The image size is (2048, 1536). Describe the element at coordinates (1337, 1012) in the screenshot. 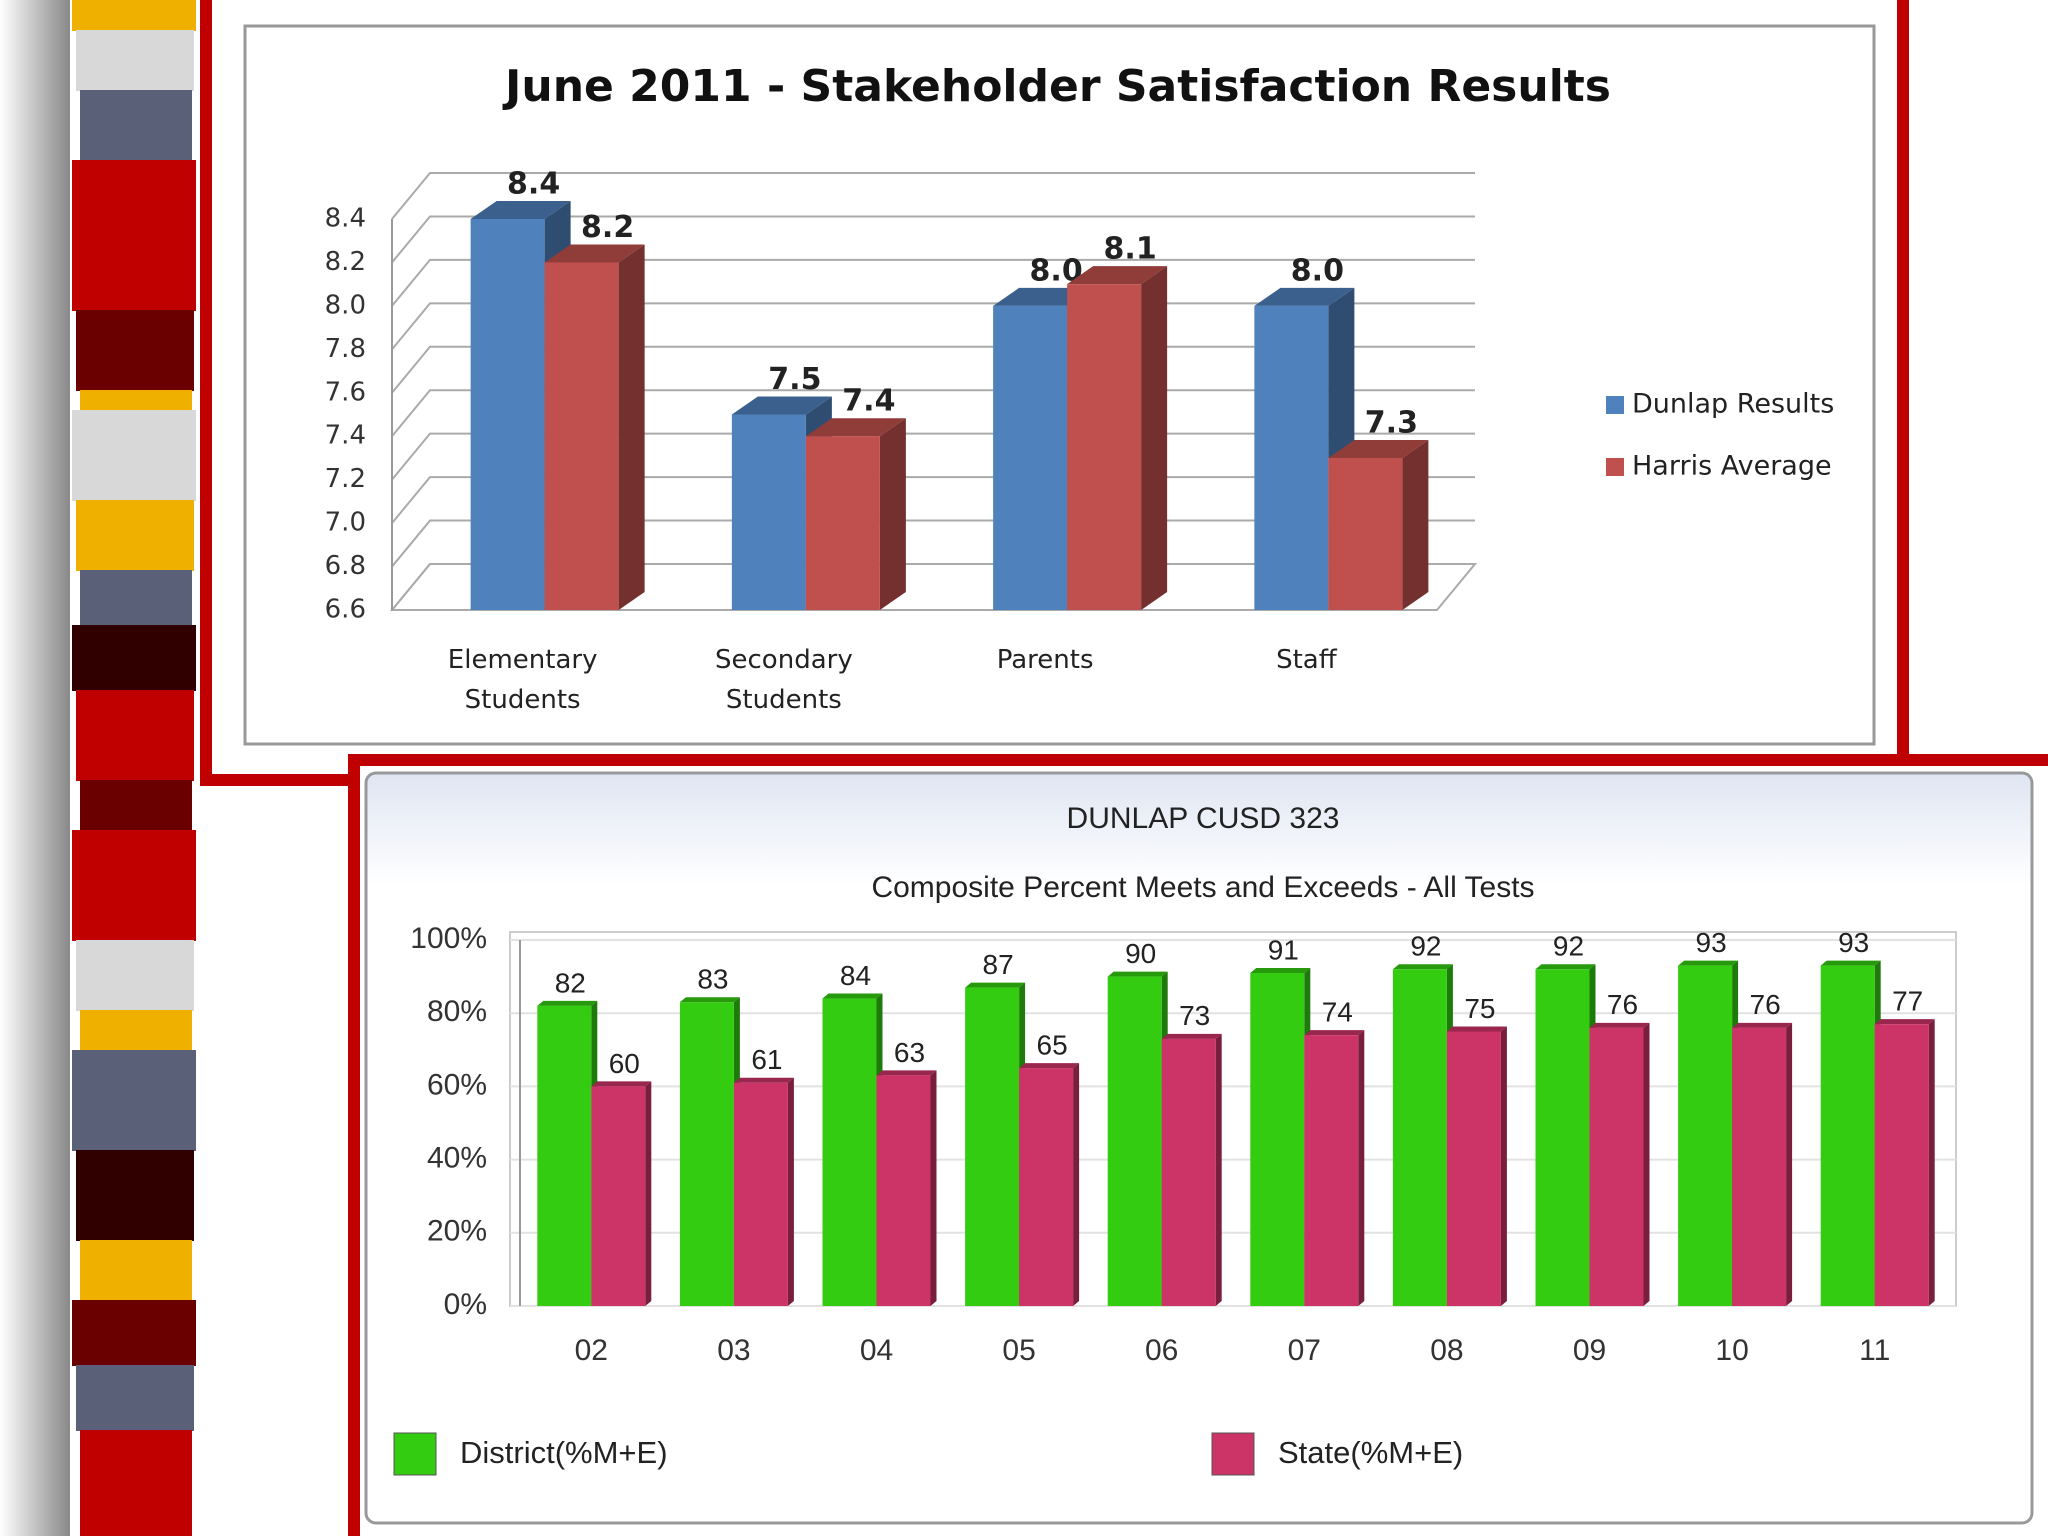

I see `data-label: 74` at that location.